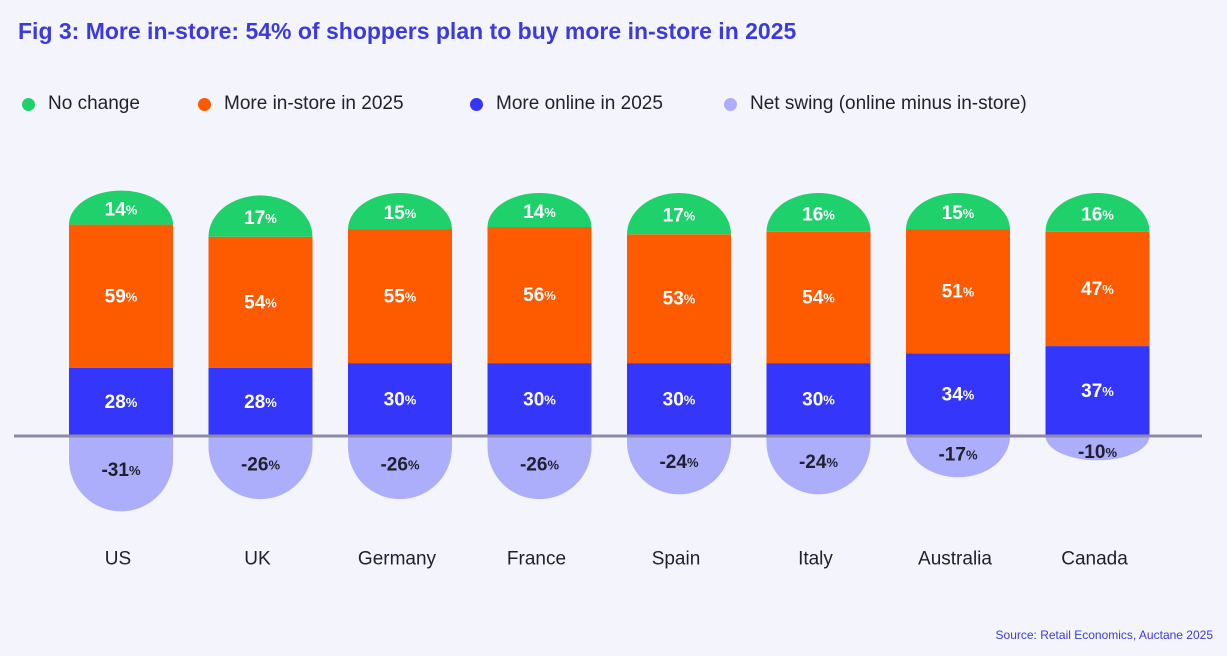 Image resolution: width=1227 pixels, height=656 pixels. What do you see at coordinates (1094, 559) in the screenshot?
I see `category-label-canada: Canada` at bounding box center [1094, 559].